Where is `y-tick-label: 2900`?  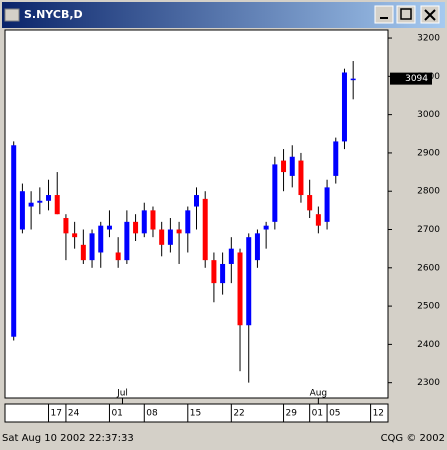 y-tick-label: 2900 is located at coordinates (428, 153).